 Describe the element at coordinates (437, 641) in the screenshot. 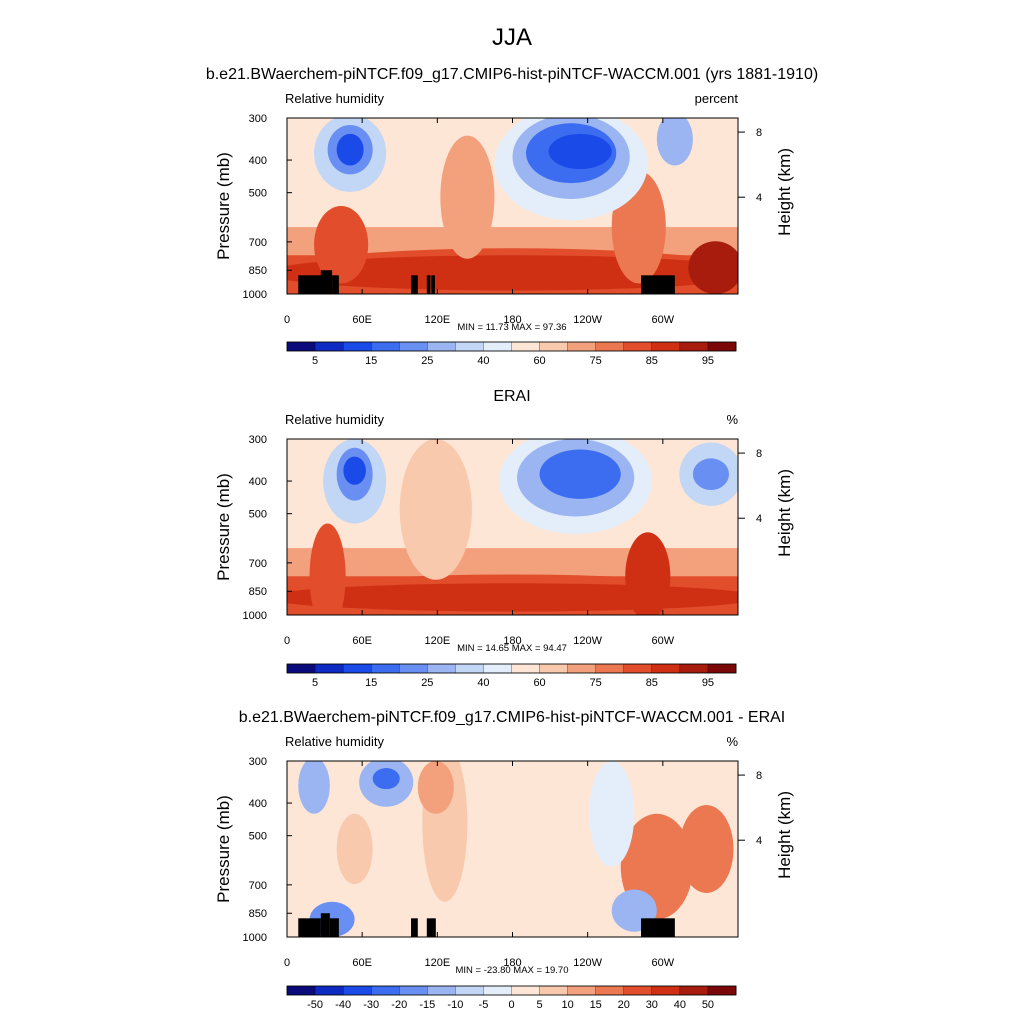

I see `x-tick-label: 120E` at that location.